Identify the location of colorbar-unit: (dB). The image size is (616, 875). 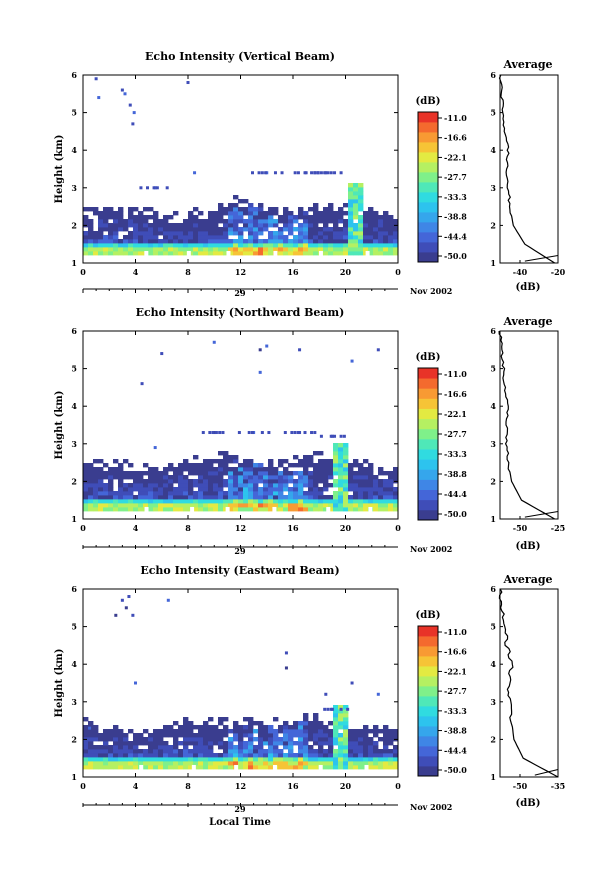
(428, 101).